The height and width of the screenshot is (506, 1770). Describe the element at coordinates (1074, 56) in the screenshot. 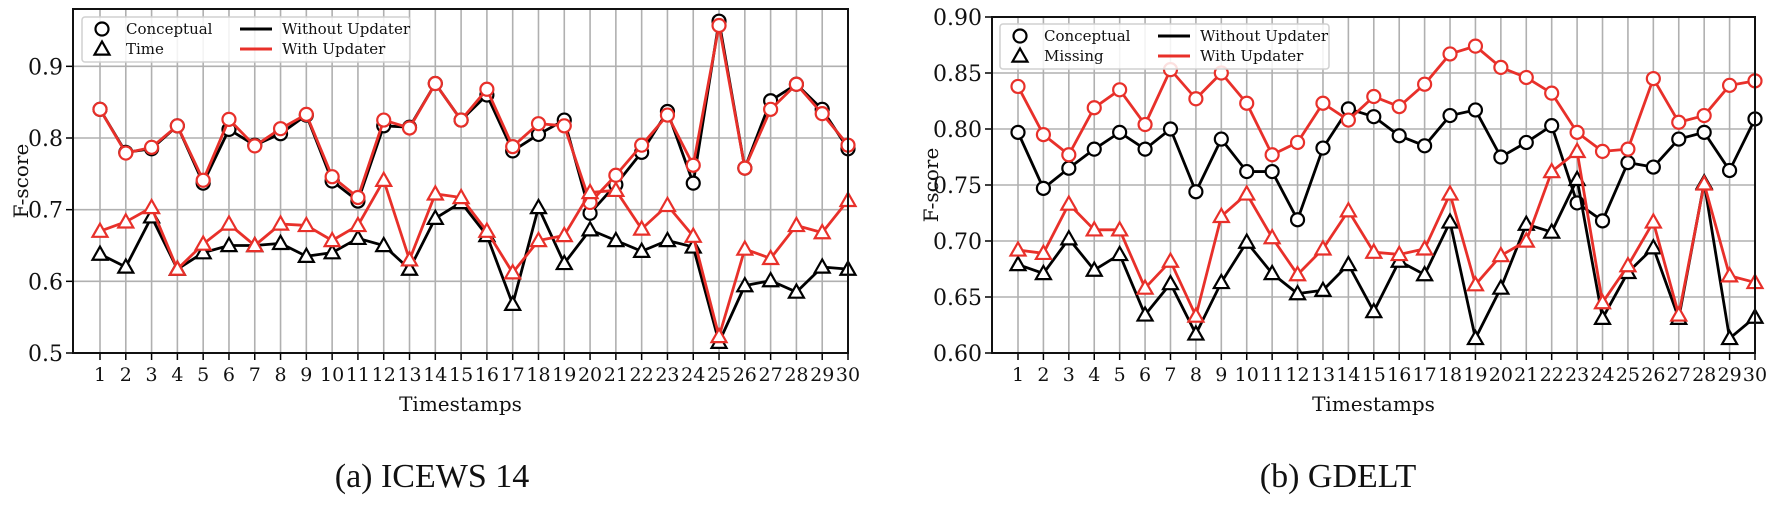

I see `legend-label: Missing` at that location.